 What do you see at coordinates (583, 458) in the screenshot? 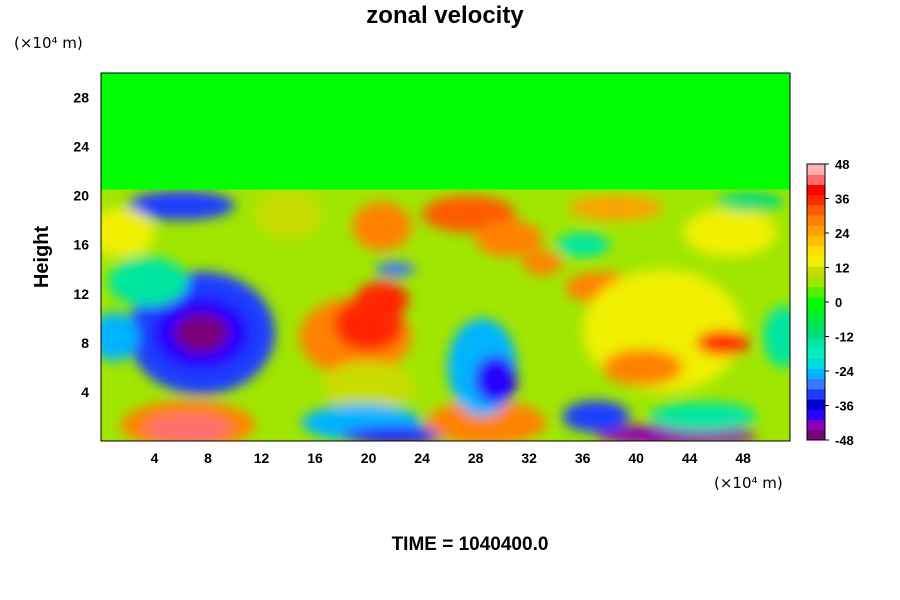
I see `x-tick-label: 36` at bounding box center [583, 458].